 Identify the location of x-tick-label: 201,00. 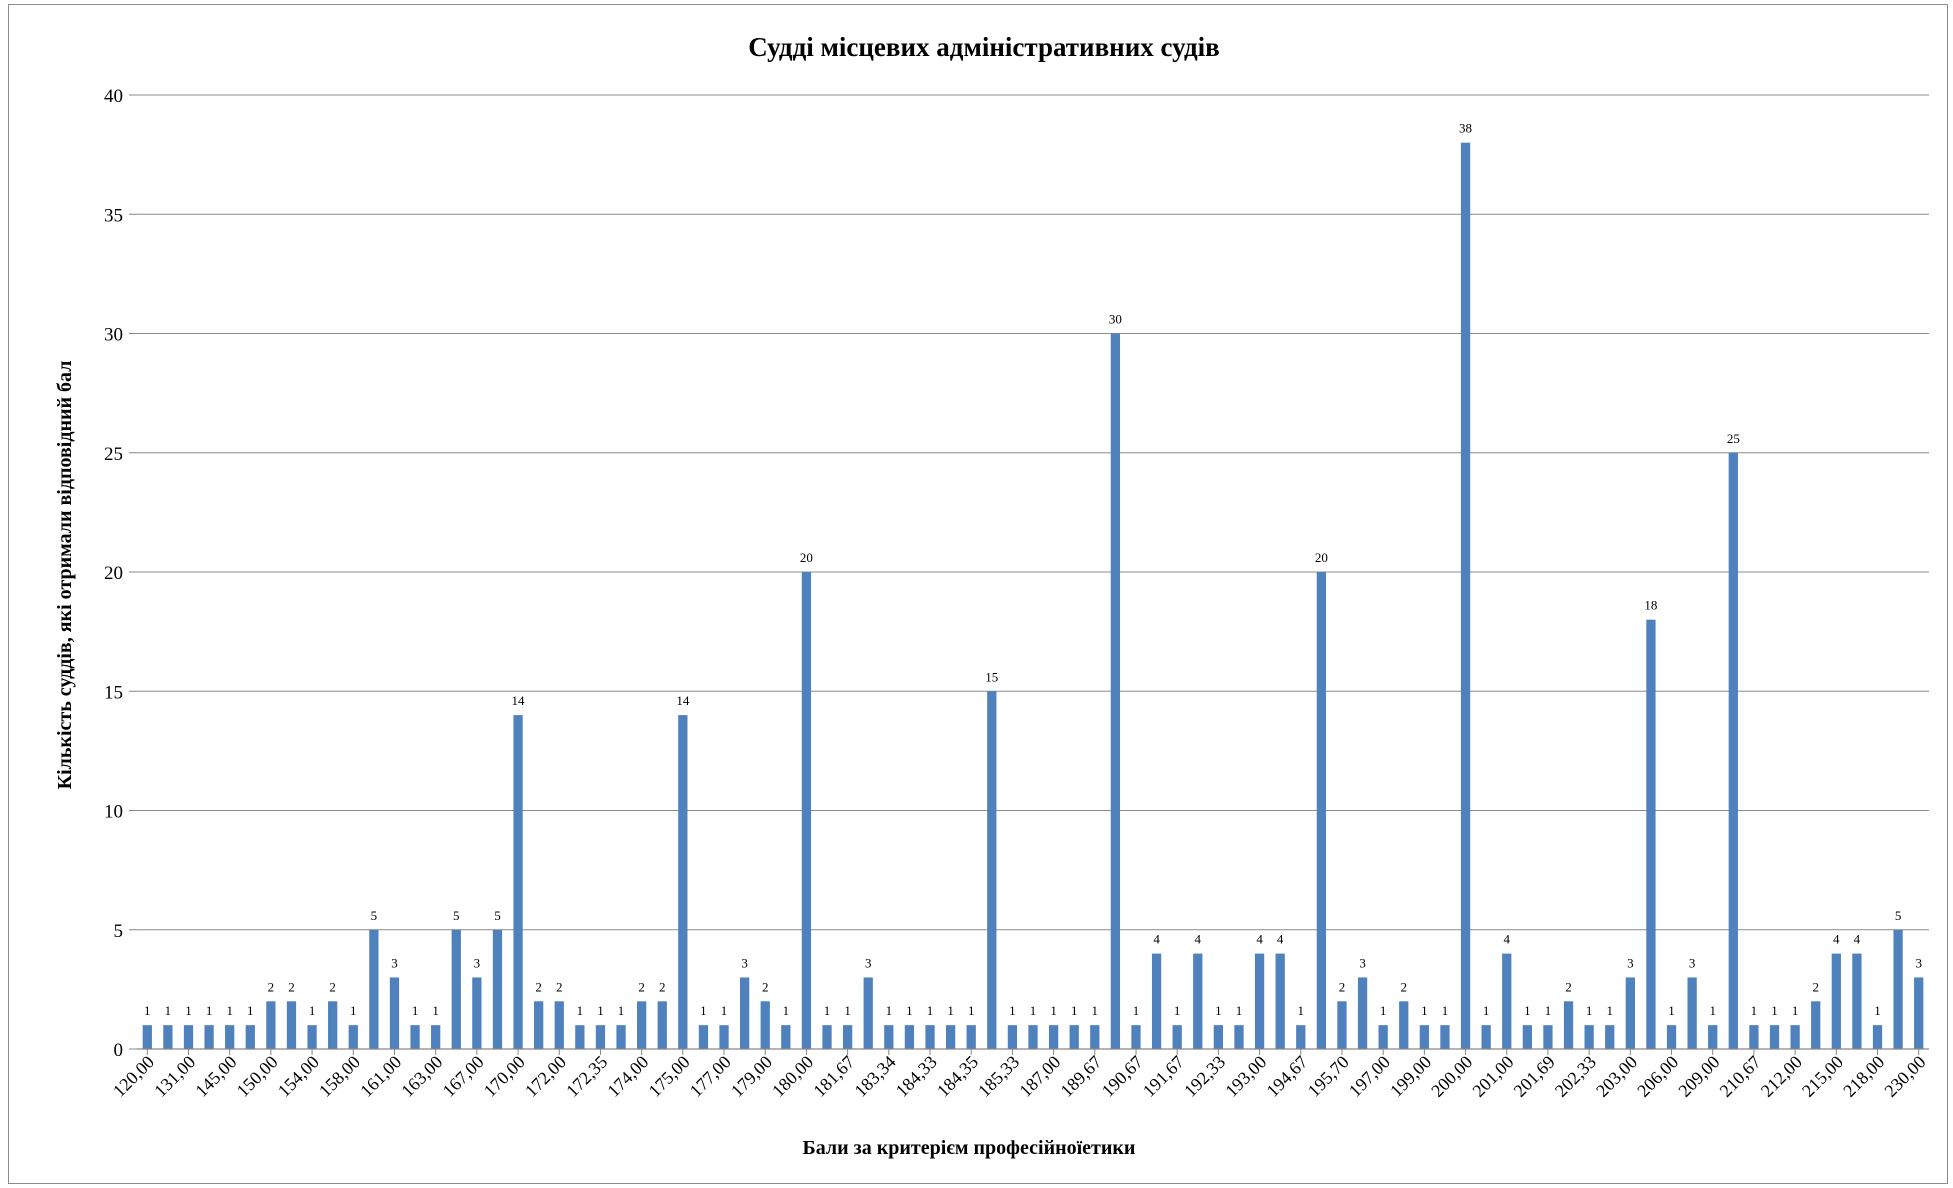
(1492, 1076).